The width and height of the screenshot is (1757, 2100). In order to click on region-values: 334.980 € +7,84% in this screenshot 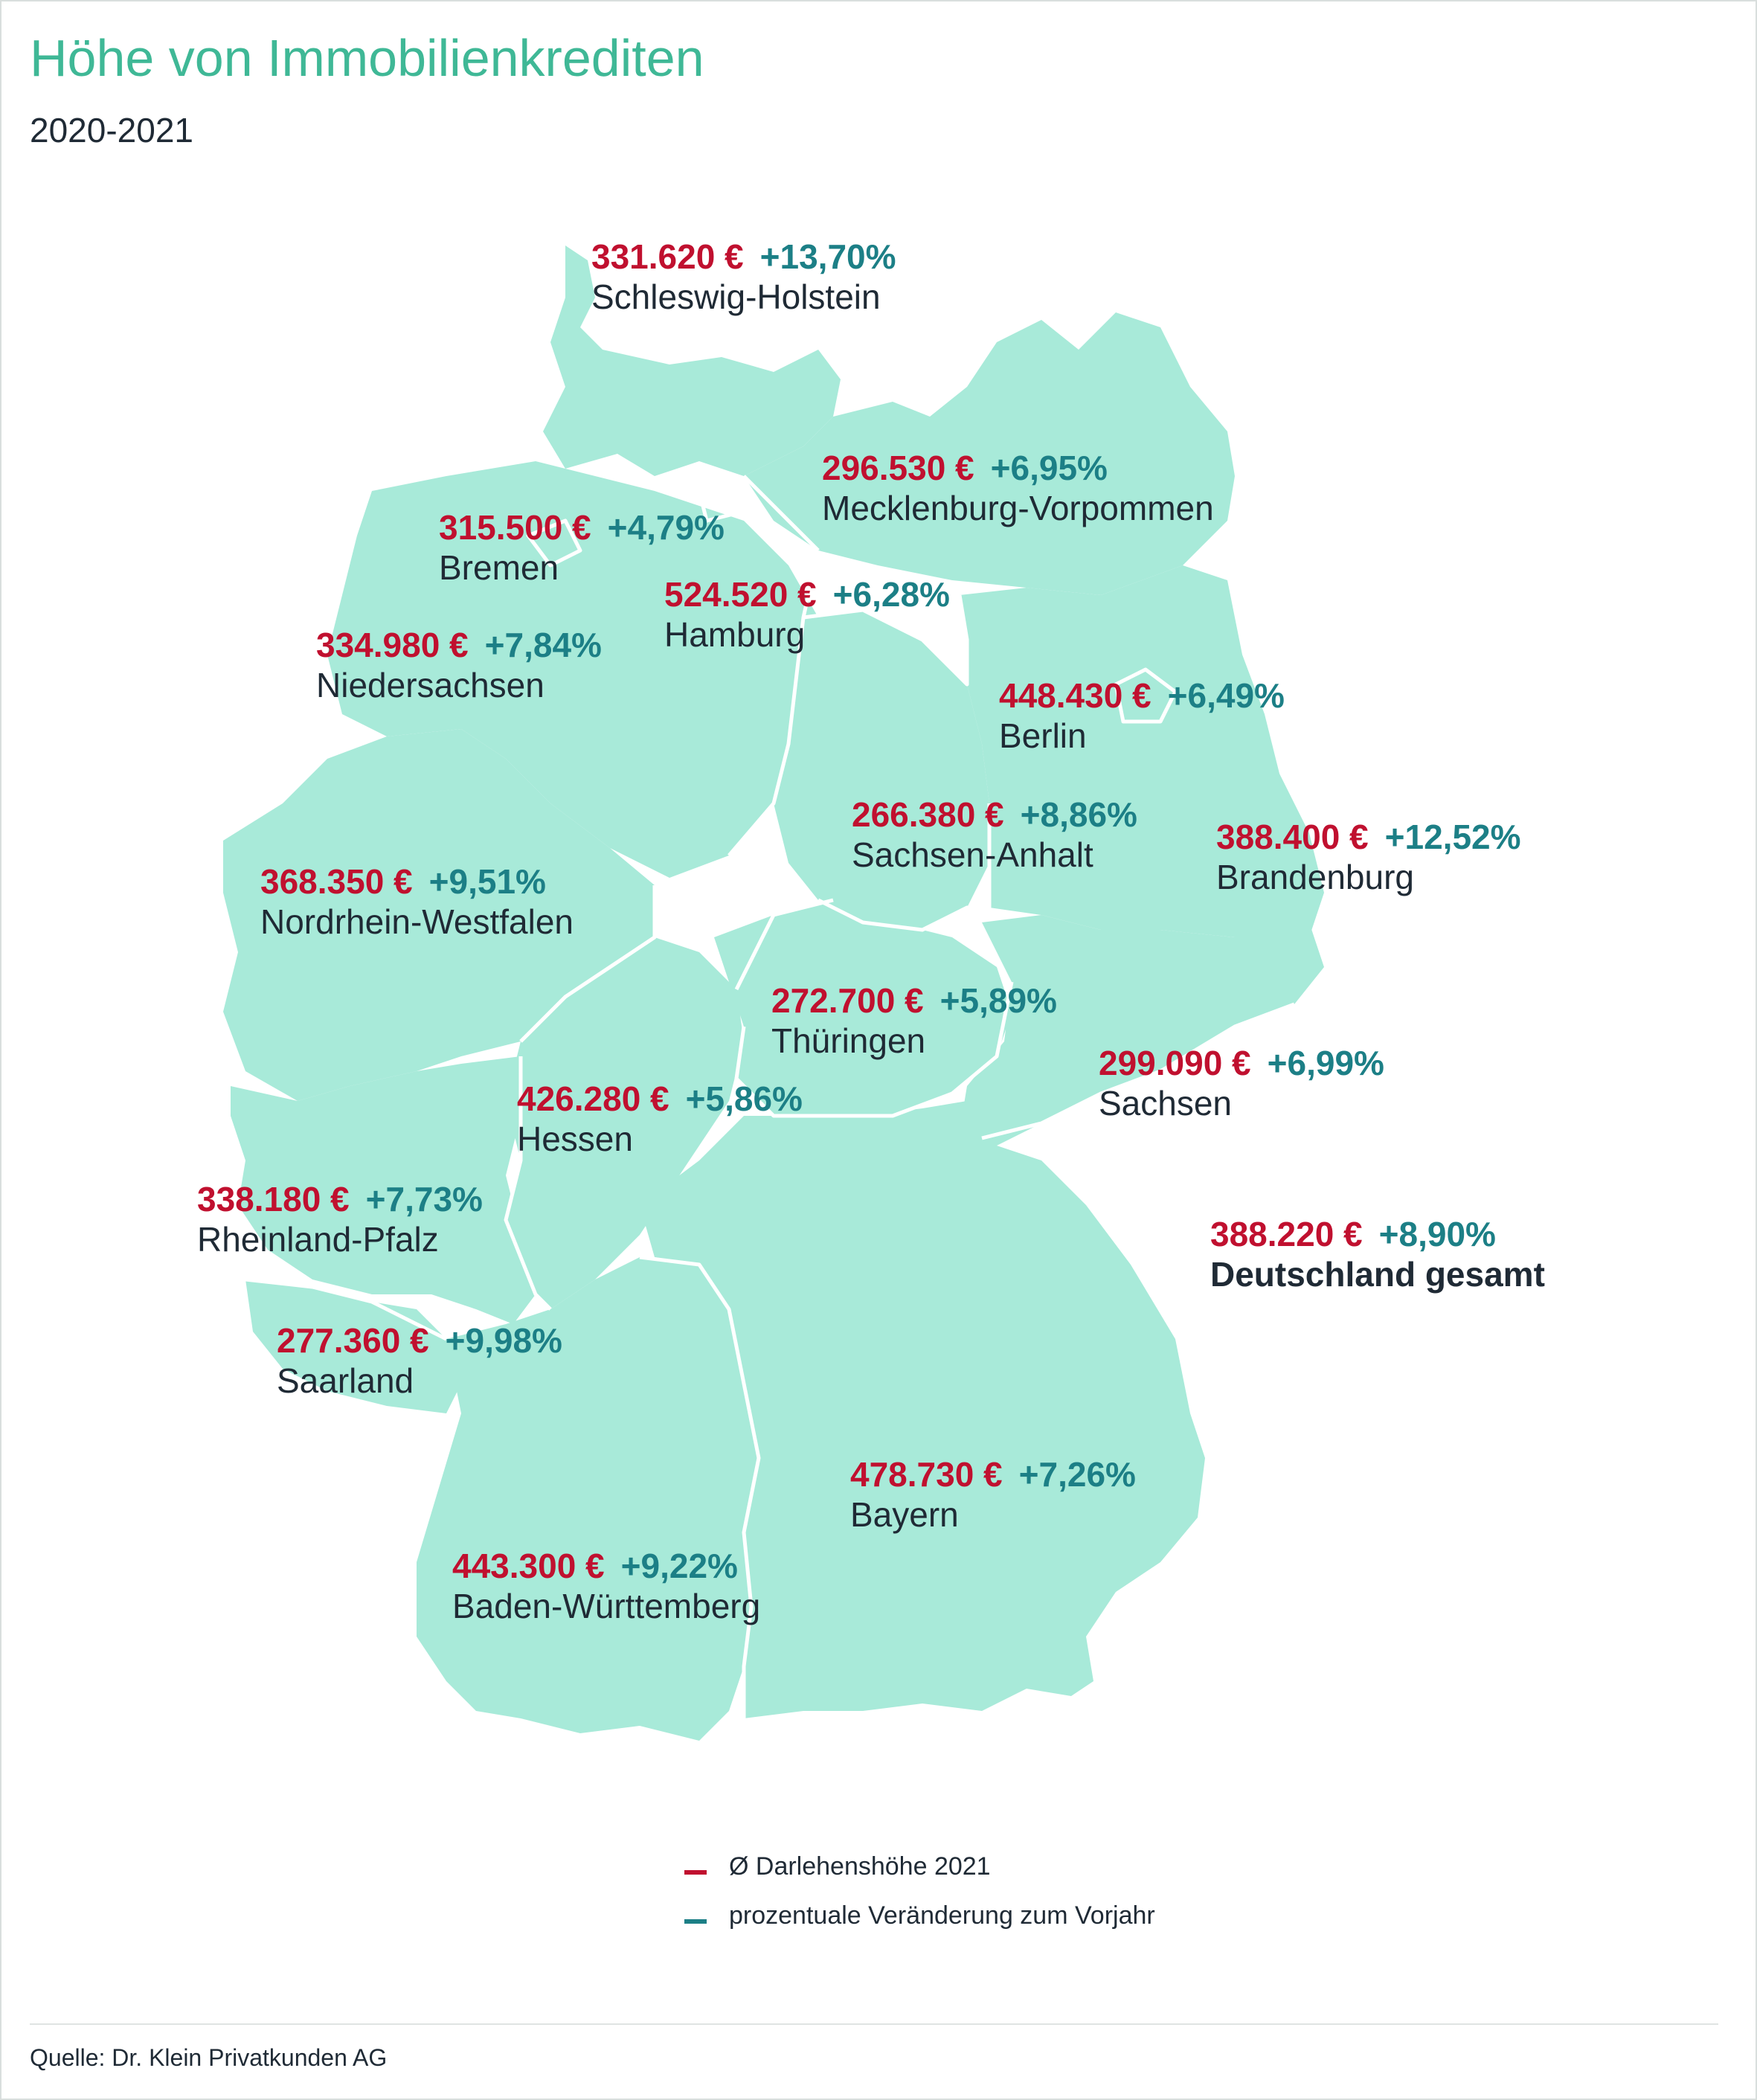, I will do `click(459, 645)`.